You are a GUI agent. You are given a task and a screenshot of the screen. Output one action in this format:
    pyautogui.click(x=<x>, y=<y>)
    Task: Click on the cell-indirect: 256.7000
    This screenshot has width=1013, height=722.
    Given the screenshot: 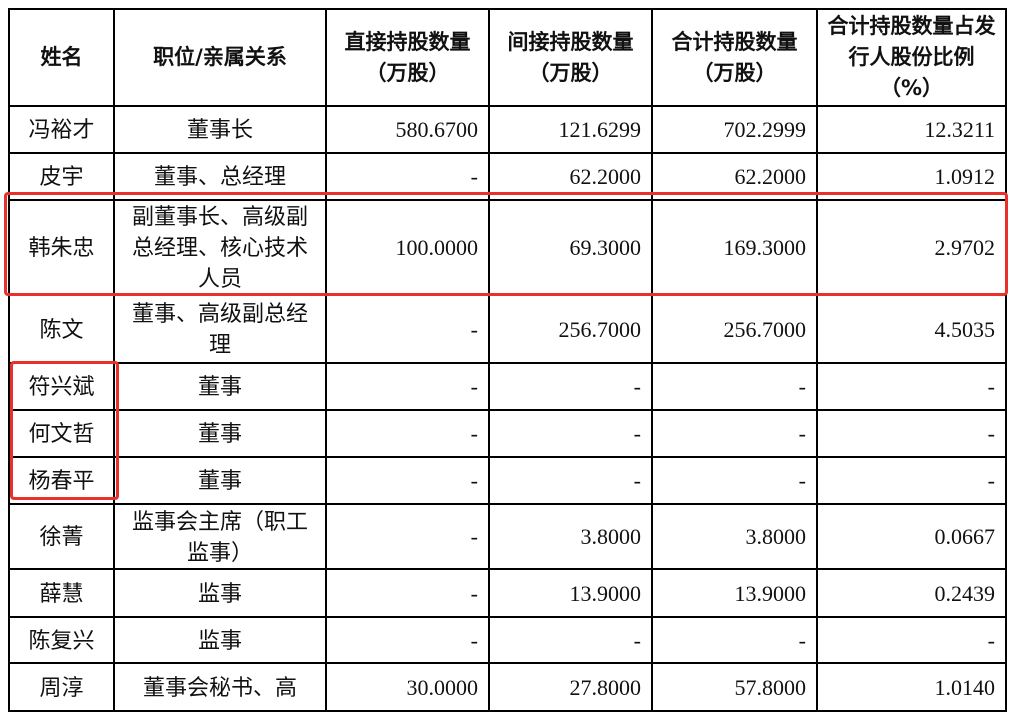 What is the action you would take?
    pyautogui.click(x=570, y=329)
    